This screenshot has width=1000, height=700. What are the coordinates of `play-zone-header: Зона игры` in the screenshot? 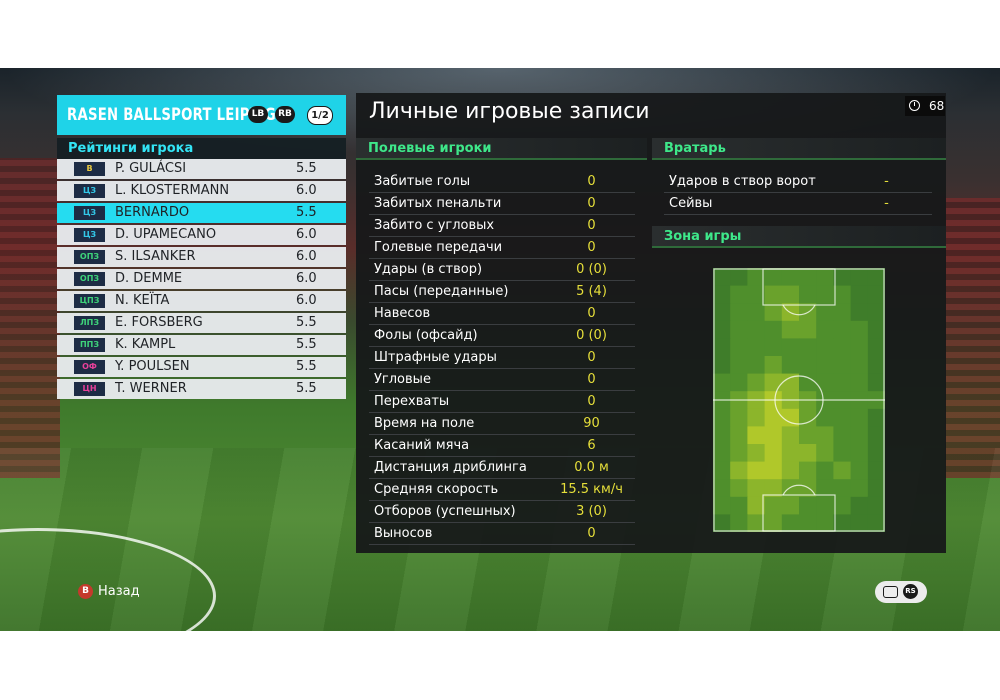 It's located at (799, 237).